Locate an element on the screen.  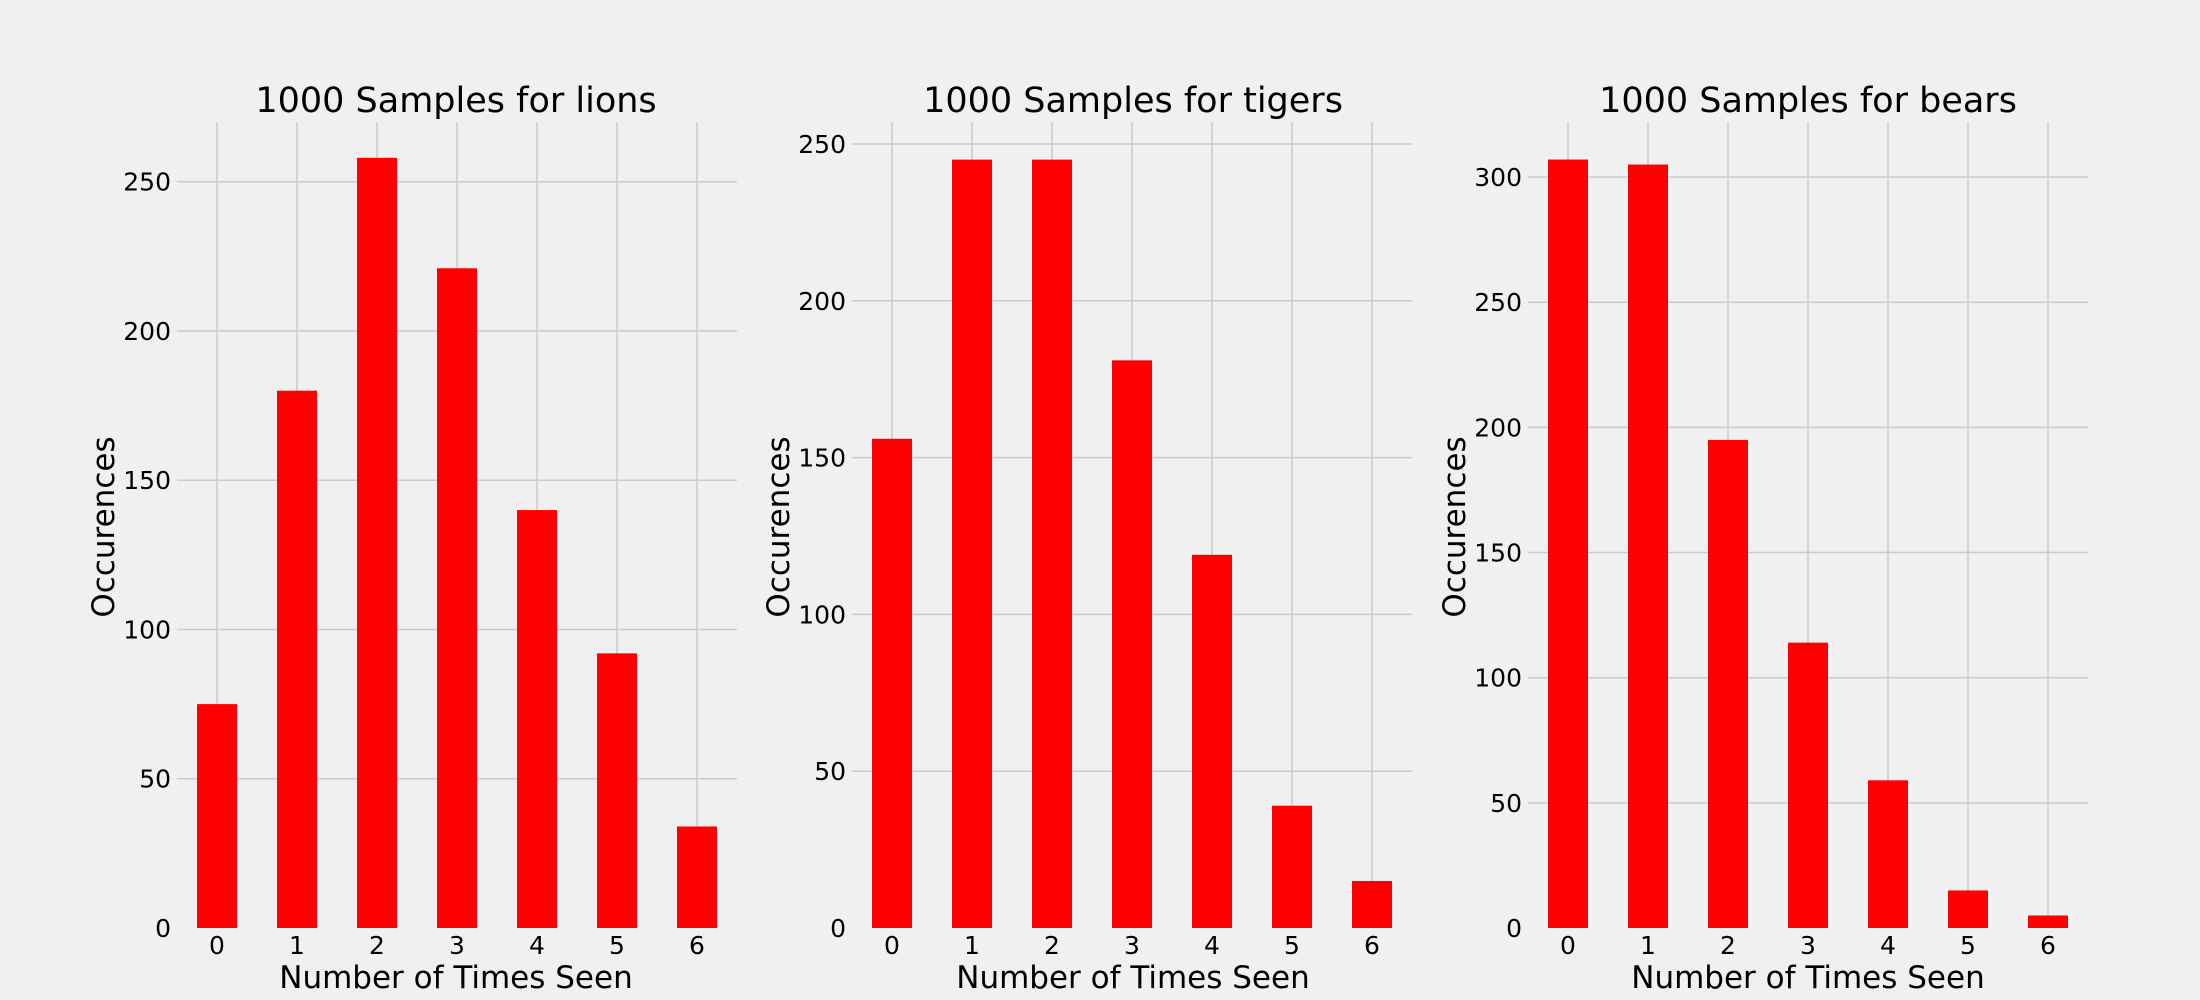
y-tick-label: 300 is located at coordinates (1498, 177).